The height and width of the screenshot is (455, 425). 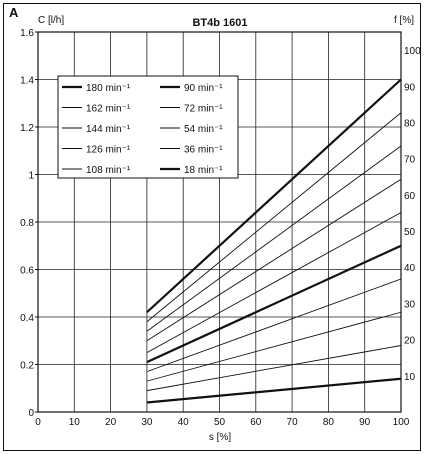 I want to click on y2-tick-label: 70, so click(x=410, y=160).